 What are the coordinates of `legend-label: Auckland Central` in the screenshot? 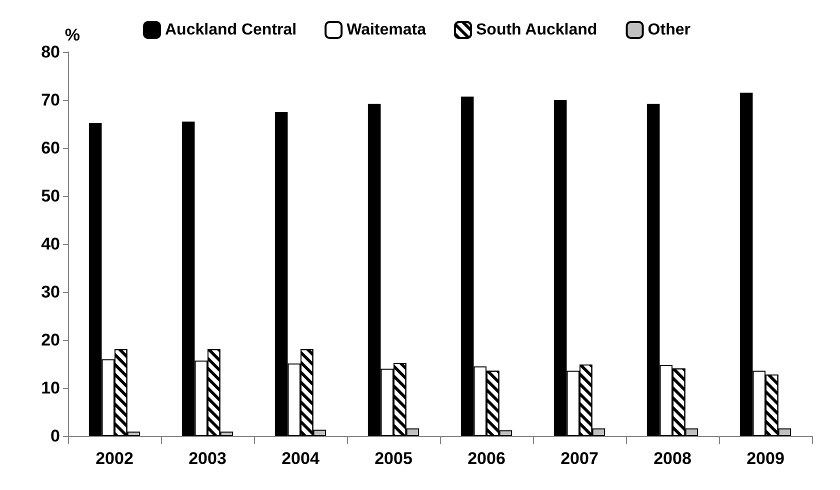 It's located at (231, 30).